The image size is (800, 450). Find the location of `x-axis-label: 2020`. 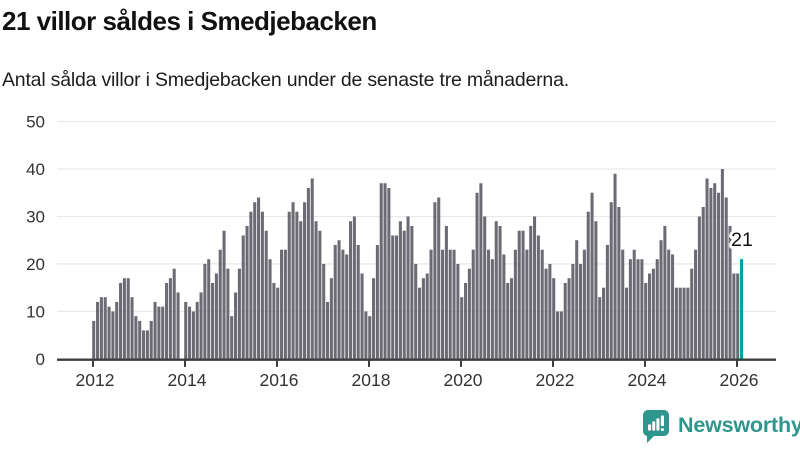

x-axis-label: 2020 is located at coordinates (463, 380).